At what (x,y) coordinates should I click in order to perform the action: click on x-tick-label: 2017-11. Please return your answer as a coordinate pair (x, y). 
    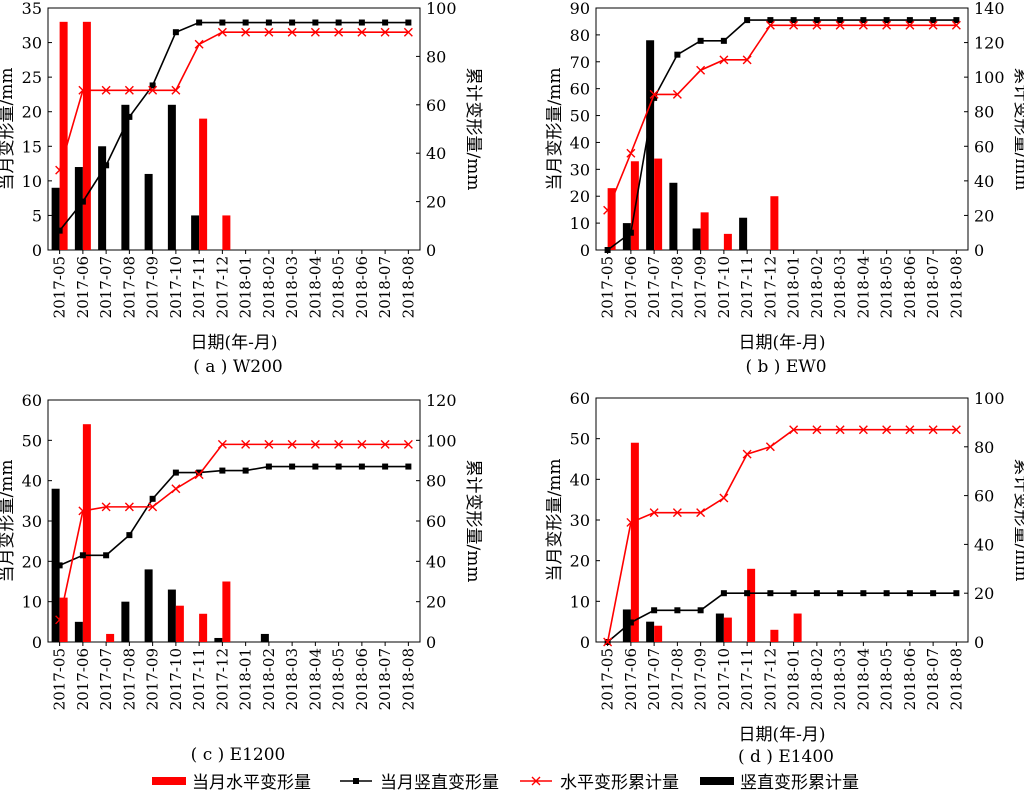
    Looking at the image, I should click on (747, 679).